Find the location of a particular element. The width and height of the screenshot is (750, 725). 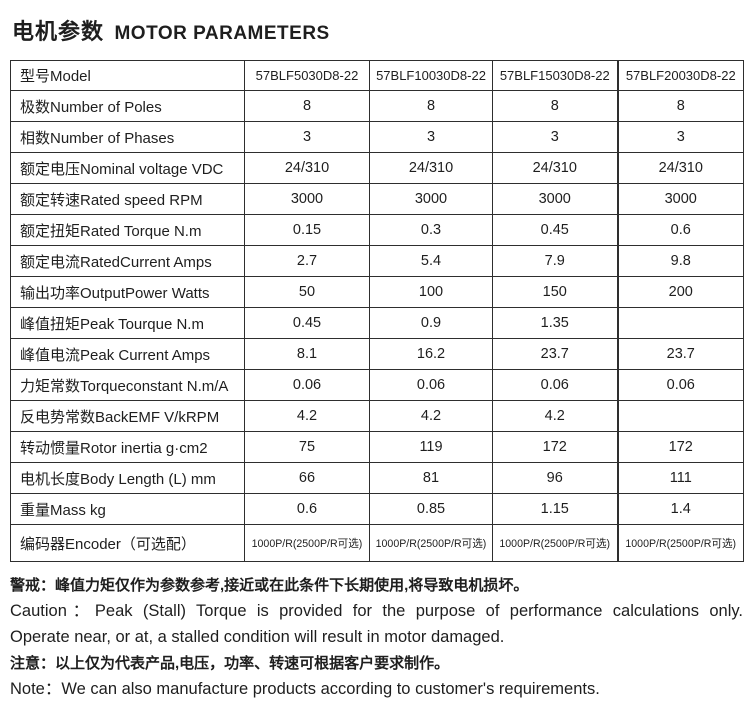

param-value: 0.85 is located at coordinates (431, 509).